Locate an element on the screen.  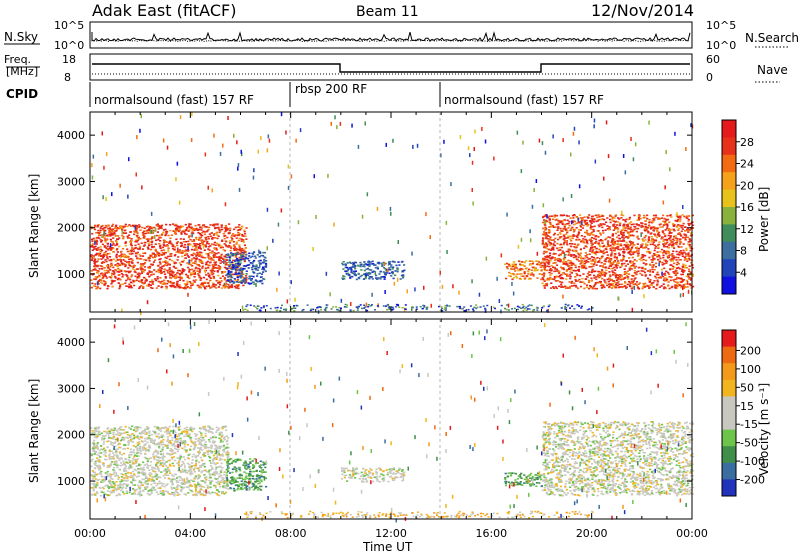
range-cell-4-1913 is located at coordinates (646, 226).